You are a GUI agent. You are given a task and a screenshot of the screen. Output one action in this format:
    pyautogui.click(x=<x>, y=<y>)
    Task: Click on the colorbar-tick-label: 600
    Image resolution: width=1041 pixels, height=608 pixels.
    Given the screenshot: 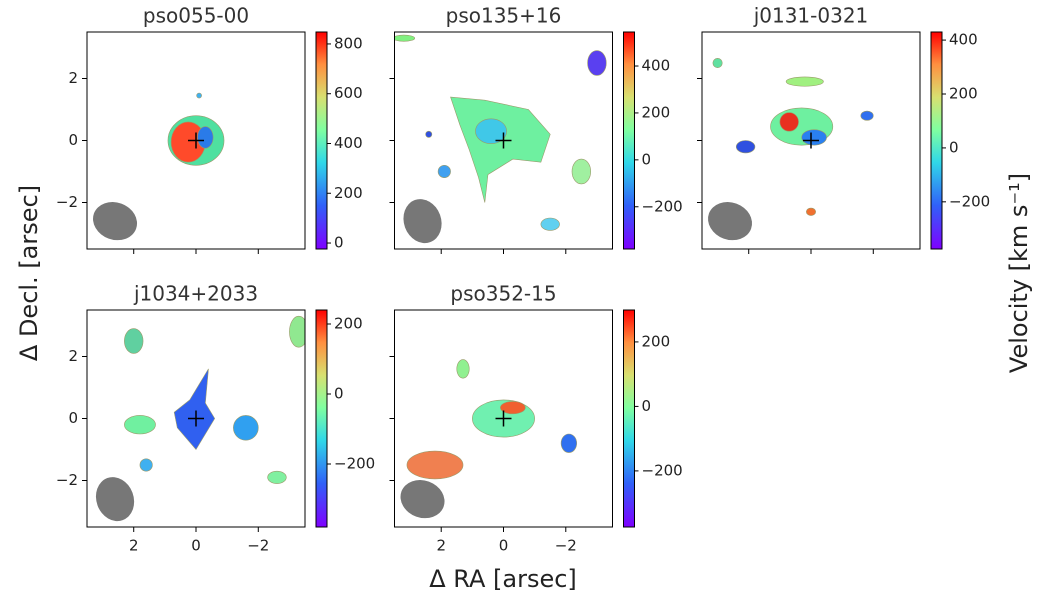 What is the action you would take?
    pyautogui.click(x=348, y=93)
    